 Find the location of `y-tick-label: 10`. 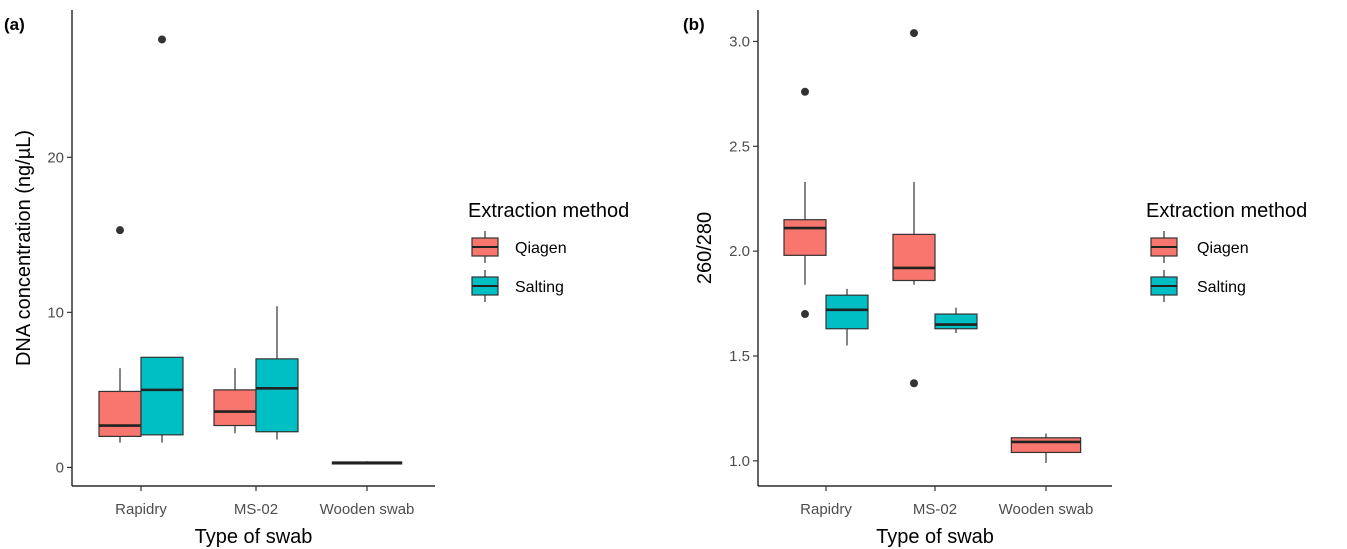

y-tick-label: 10 is located at coordinates (55, 312).